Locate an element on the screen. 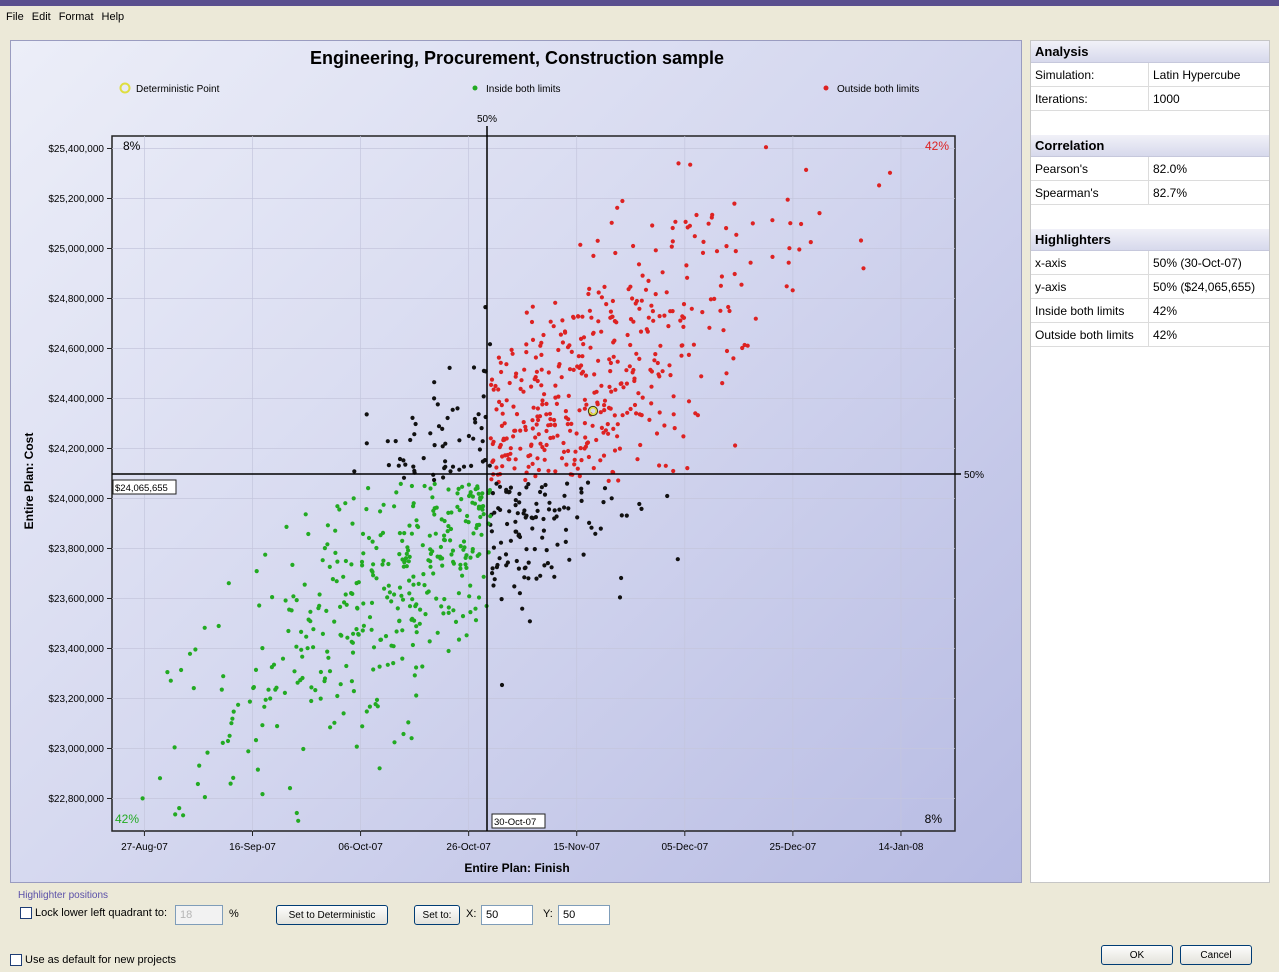 The height and width of the screenshot is (972, 1279). lock-quadrant-checkbox is located at coordinates (26, 913).